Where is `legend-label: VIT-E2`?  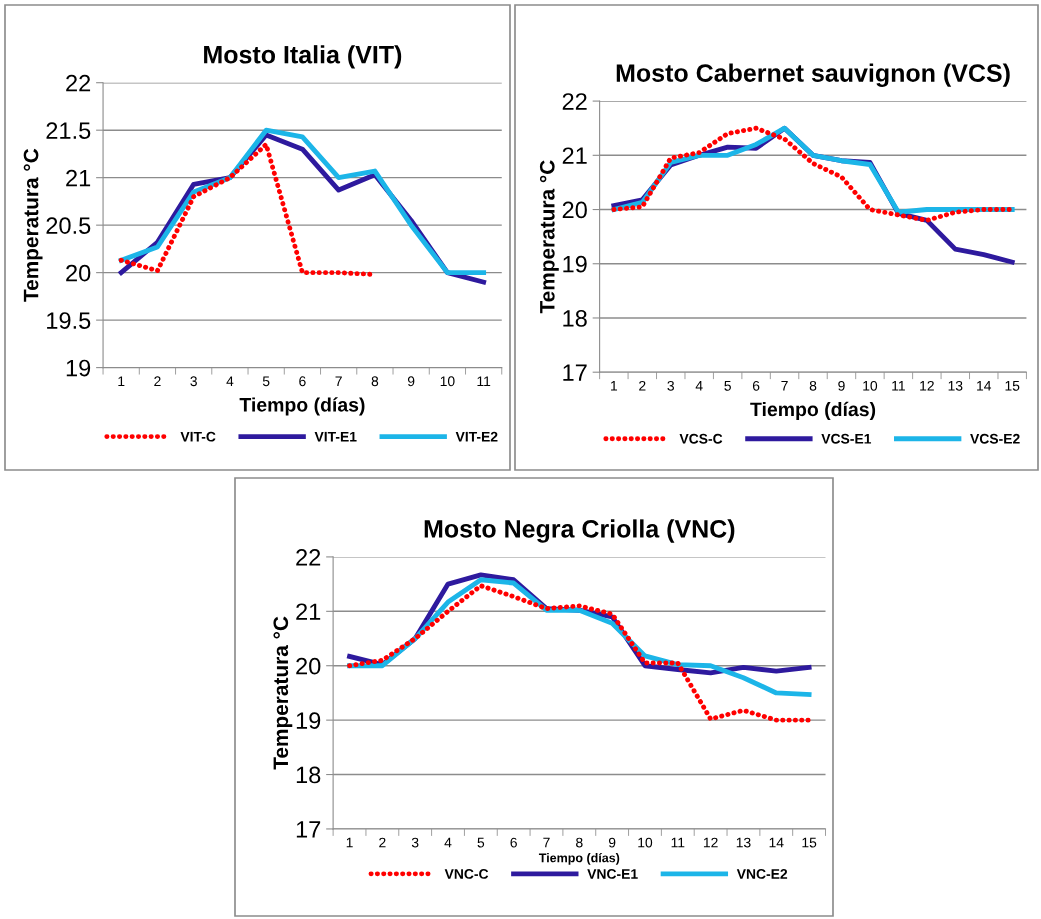
legend-label: VIT-E2 is located at coordinates (476, 436).